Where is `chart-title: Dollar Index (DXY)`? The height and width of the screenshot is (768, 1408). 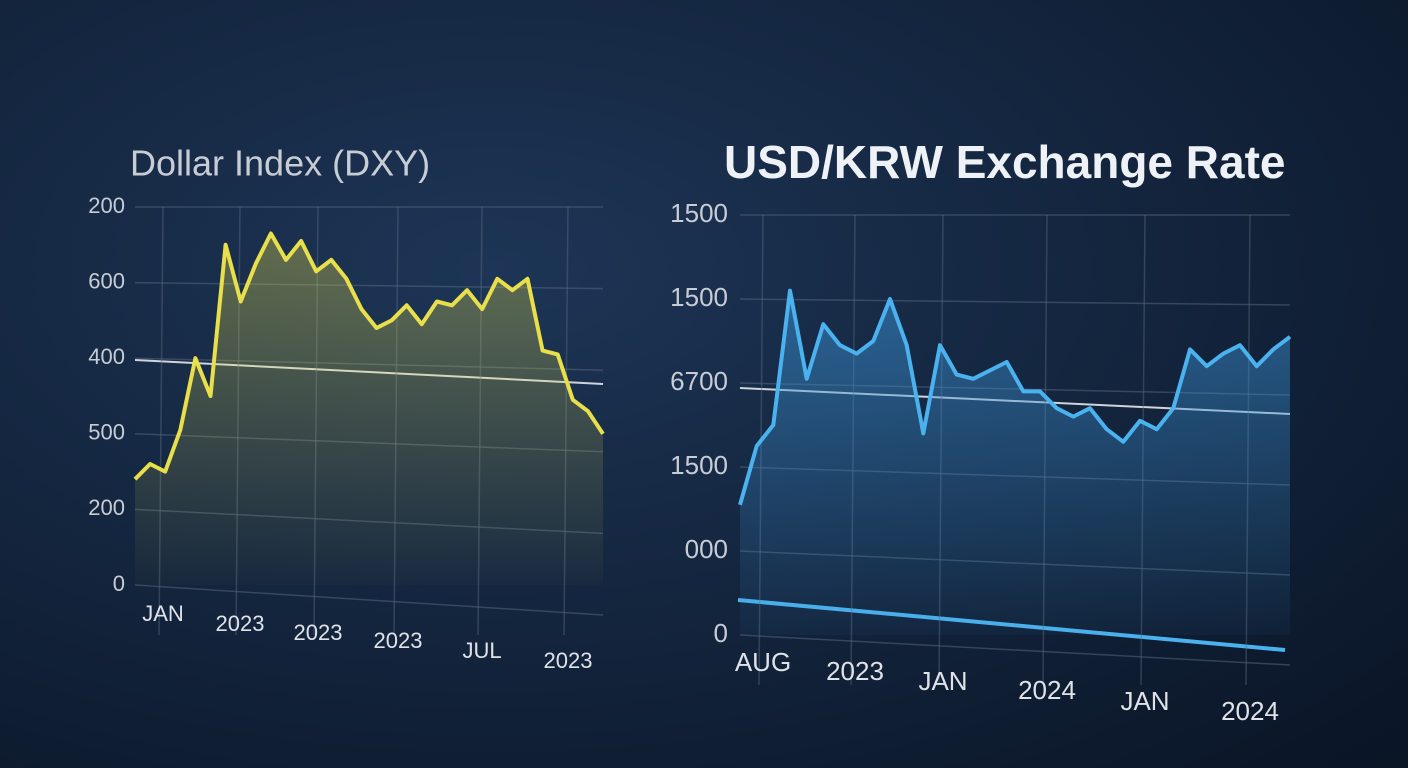
chart-title: Dollar Index (DXY) is located at coordinates (280, 163).